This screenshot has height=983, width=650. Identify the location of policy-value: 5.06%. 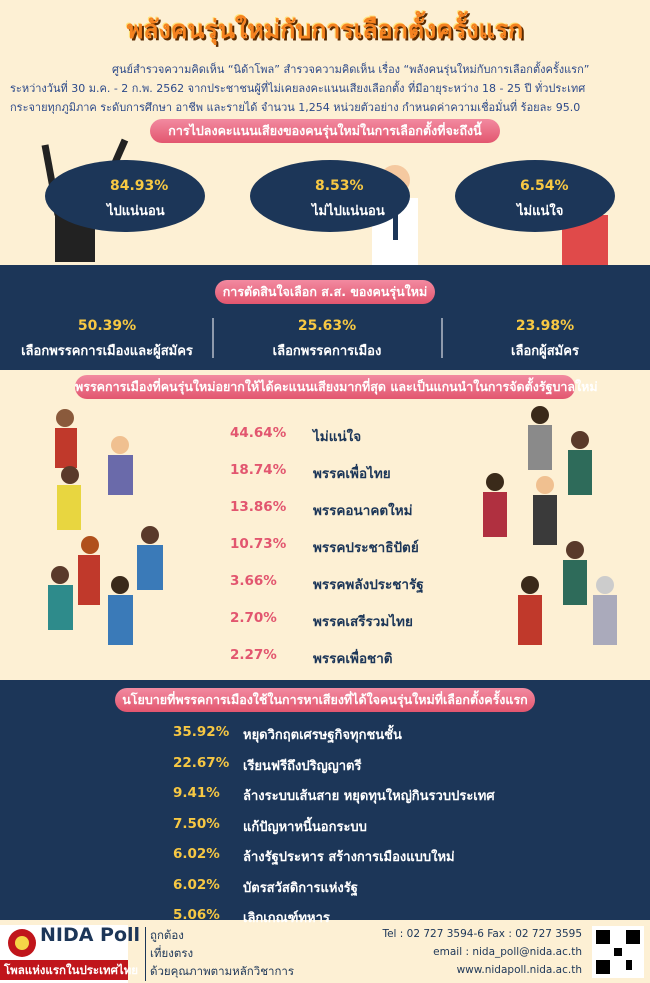
(196, 915).